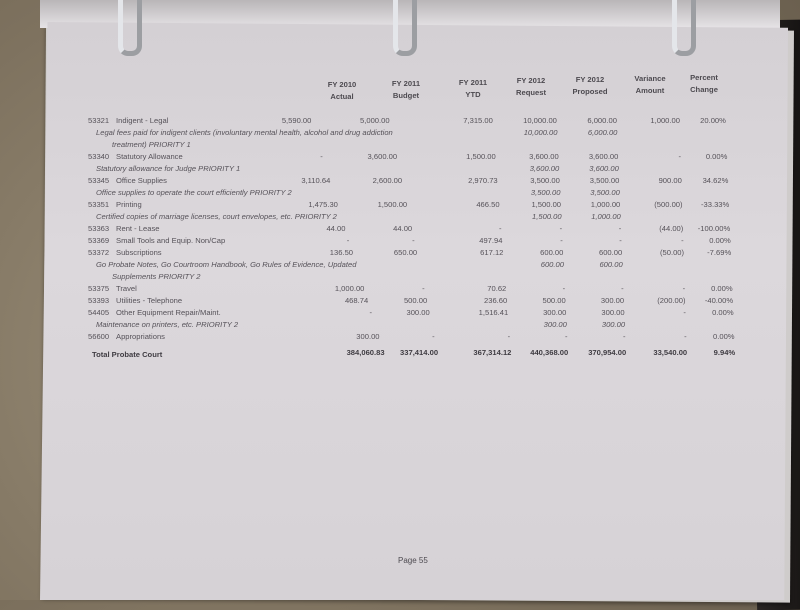  What do you see at coordinates (715, 204) in the screenshot?
I see `cell-value: -33.33%` at bounding box center [715, 204].